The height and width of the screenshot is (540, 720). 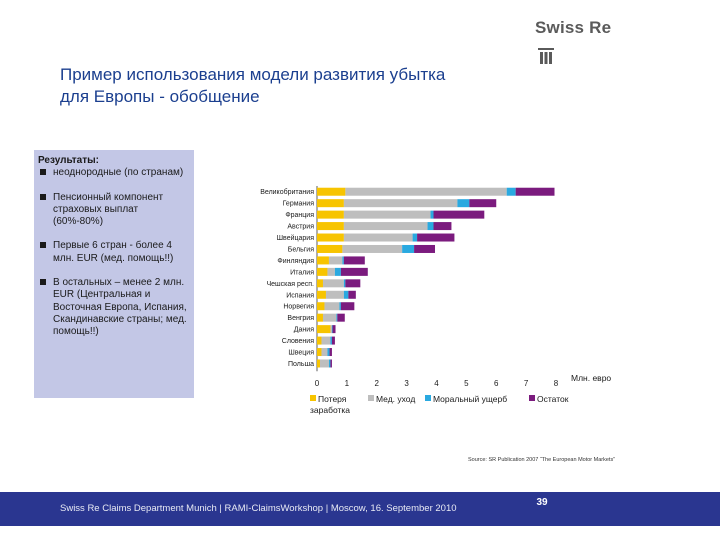 What do you see at coordinates (347, 383) in the screenshot?
I see `x-tick-label: 1` at bounding box center [347, 383].